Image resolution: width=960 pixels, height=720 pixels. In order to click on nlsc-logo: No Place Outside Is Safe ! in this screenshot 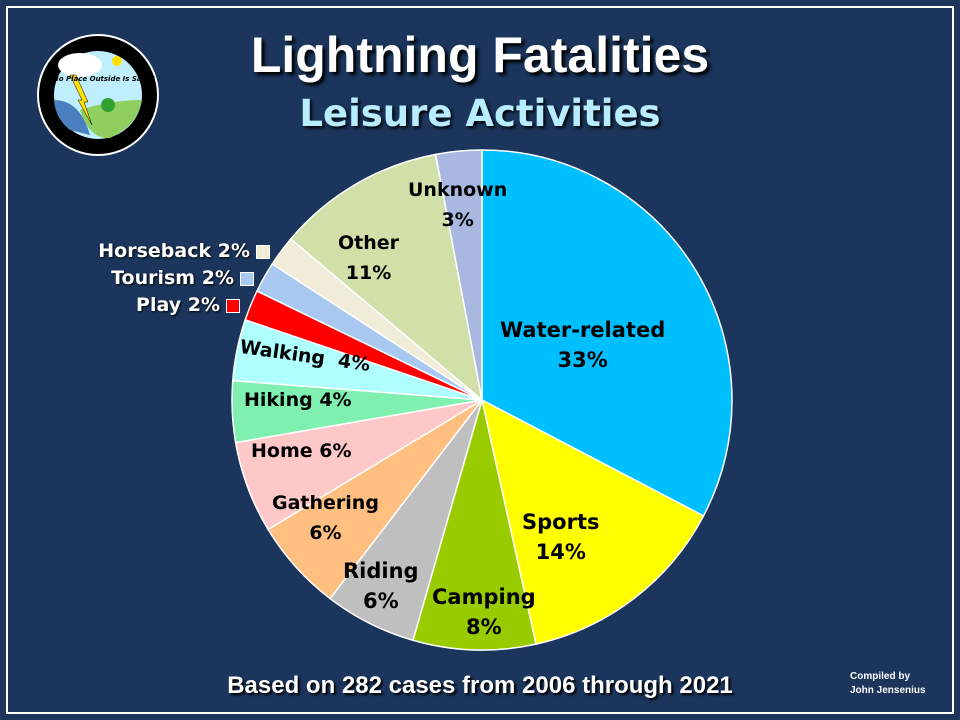, I will do `click(98, 95)`.